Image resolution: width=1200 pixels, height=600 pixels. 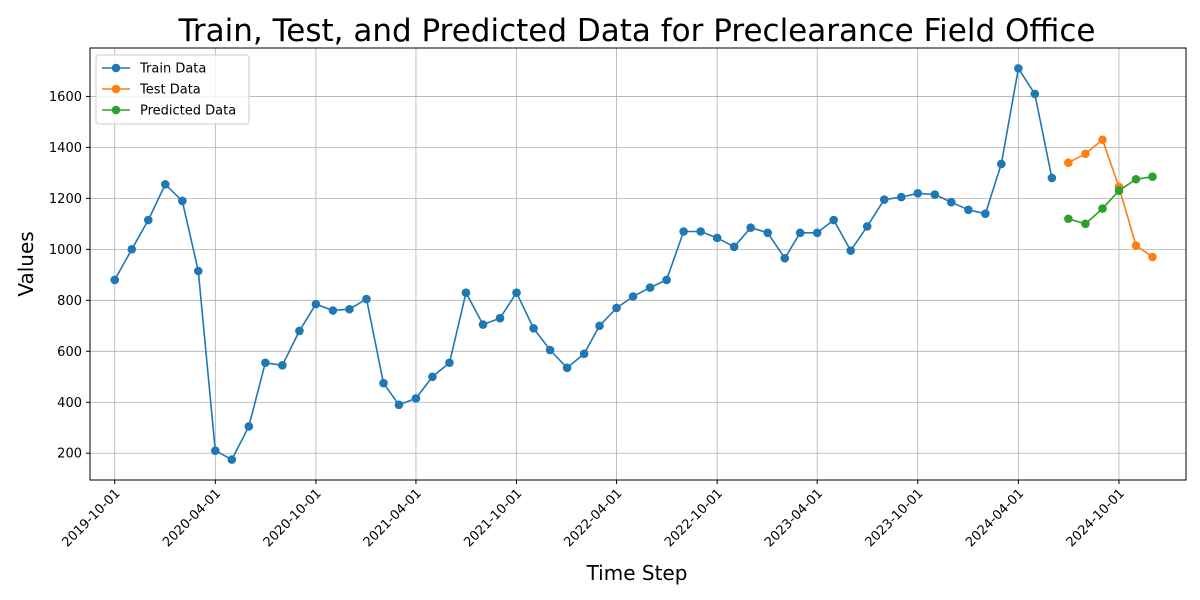 I want to click on y-tick-label: 200, so click(x=69, y=454).